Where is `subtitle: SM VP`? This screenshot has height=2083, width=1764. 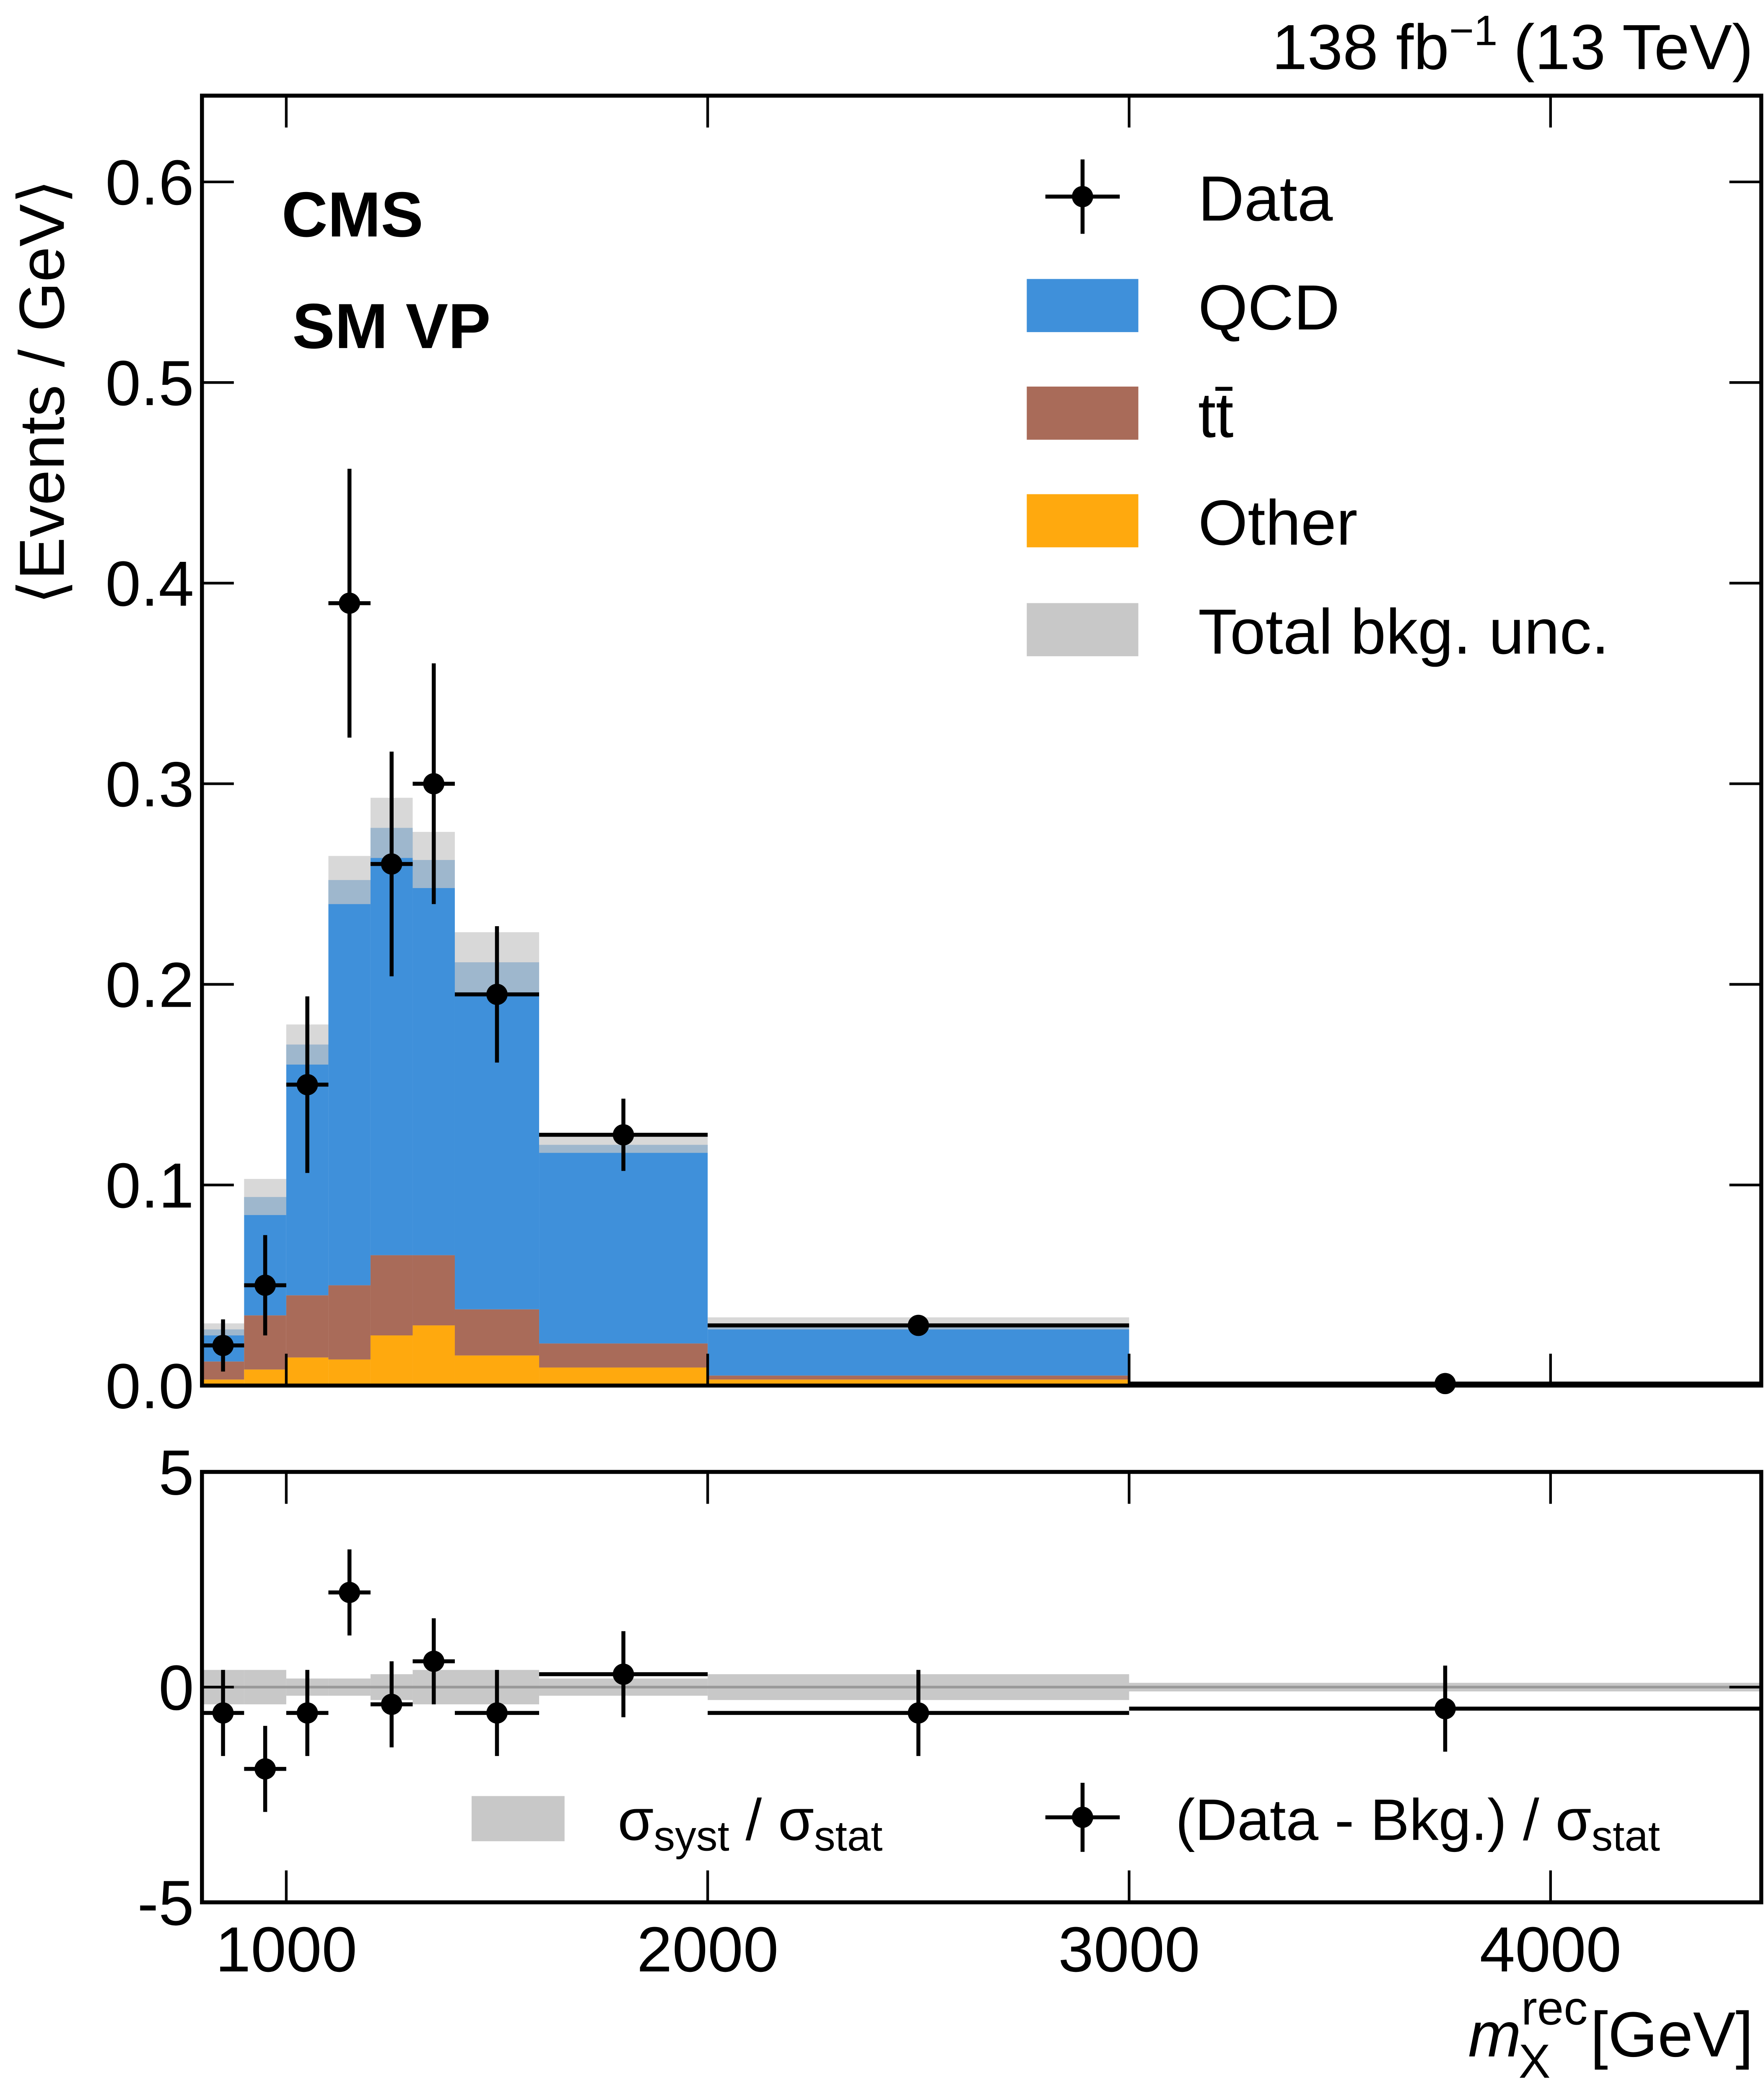 subtitle: SM VP is located at coordinates (391, 326).